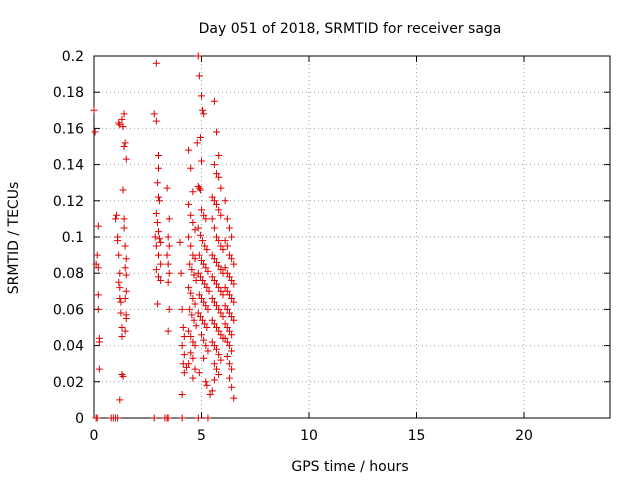 This screenshot has height=480, width=640. What do you see at coordinates (68, 93) in the screenshot?
I see `y-tick-label: 0.18` at bounding box center [68, 93].